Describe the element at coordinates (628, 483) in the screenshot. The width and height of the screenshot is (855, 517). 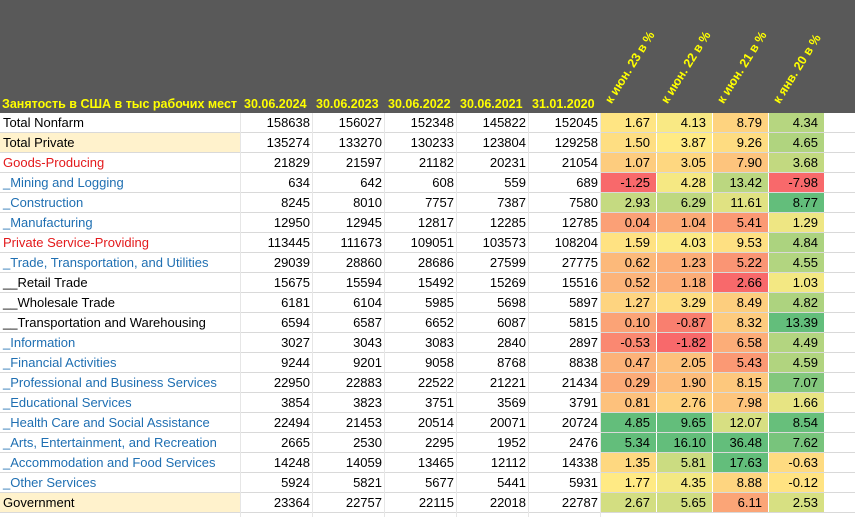
I see `change-cell: 1.77` at that location.